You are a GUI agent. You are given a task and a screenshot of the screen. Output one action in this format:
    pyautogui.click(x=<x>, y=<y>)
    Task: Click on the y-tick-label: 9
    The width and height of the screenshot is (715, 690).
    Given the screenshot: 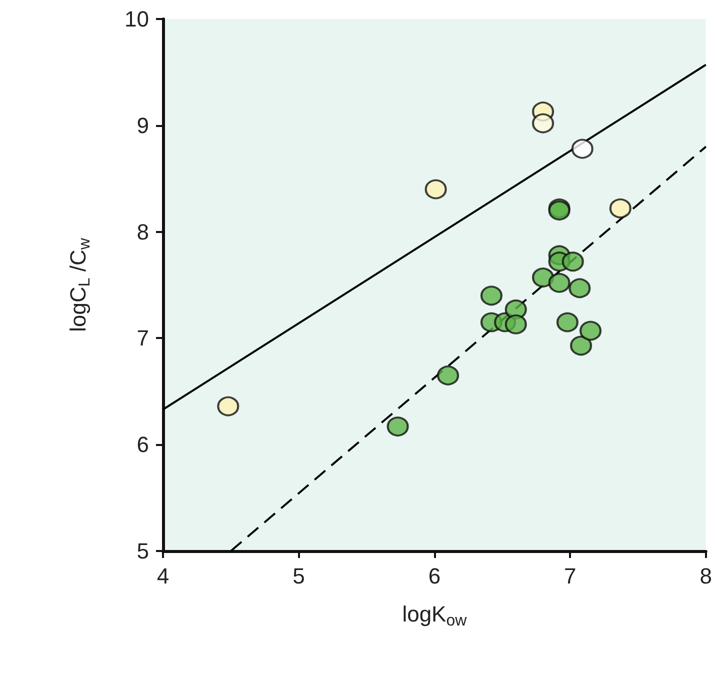 What is the action you would take?
    pyautogui.click(x=142, y=125)
    